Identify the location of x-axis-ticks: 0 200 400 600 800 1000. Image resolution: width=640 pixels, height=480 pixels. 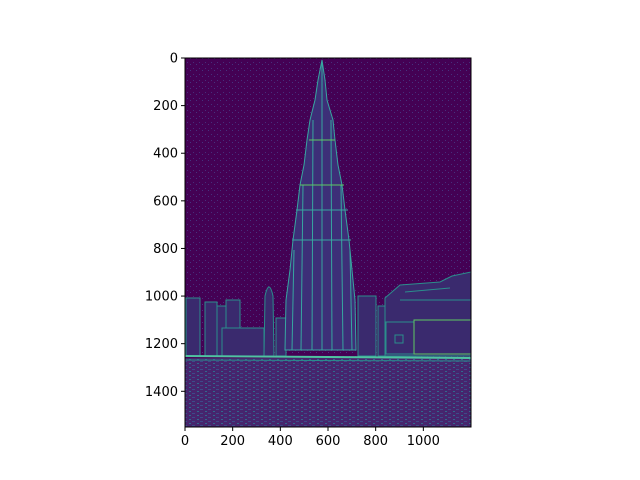
(310, 438).